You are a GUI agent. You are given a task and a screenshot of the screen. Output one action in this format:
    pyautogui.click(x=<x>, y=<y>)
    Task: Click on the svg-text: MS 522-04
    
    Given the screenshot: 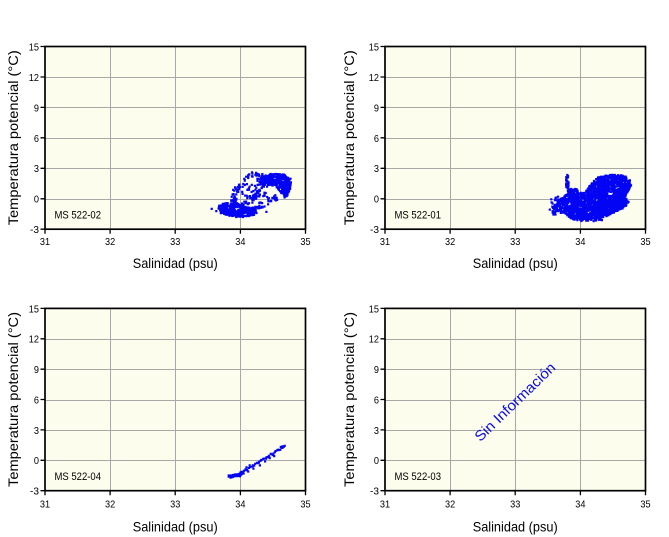 What is the action you would take?
    pyautogui.click(x=78, y=477)
    